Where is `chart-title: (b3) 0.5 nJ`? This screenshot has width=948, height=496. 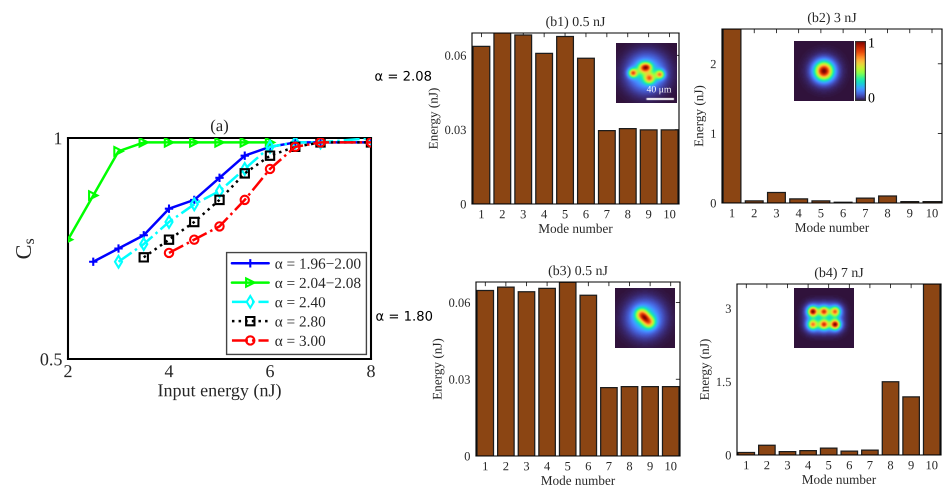 chart-title: (b3) 0.5 nJ is located at coordinates (578, 271).